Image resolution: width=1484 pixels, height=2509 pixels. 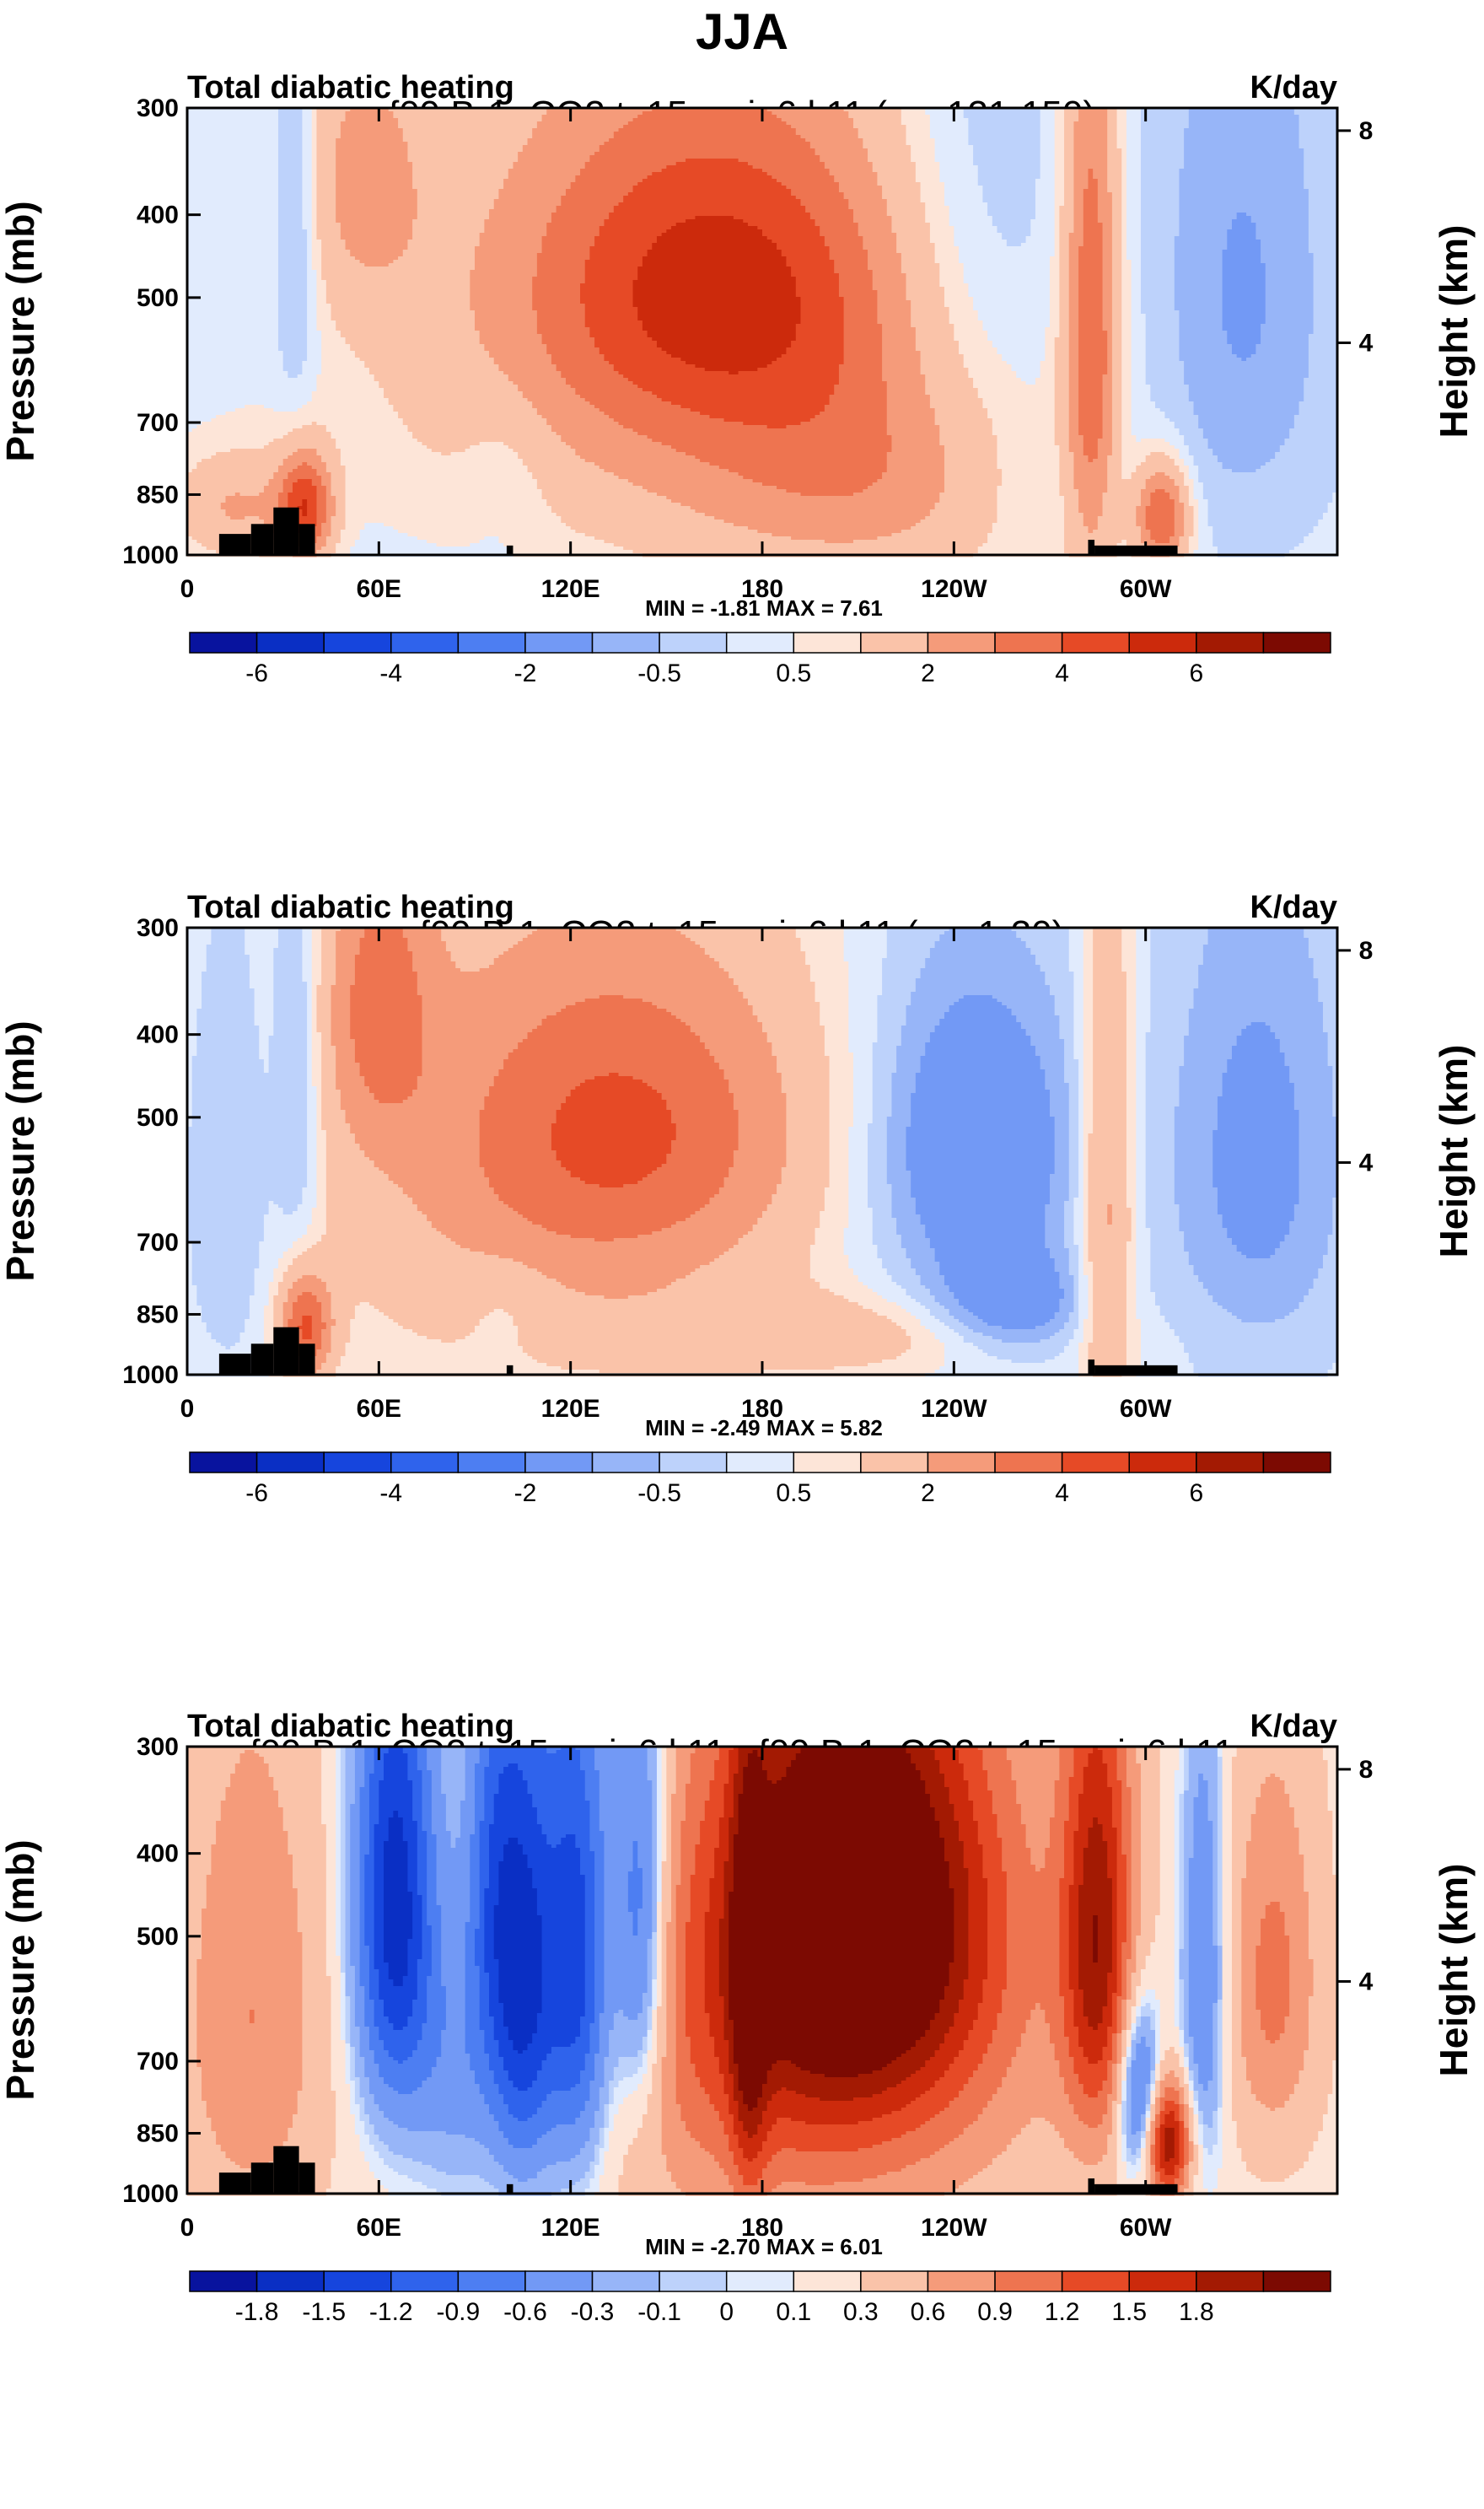 What do you see at coordinates (459, 2312) in the screenshot?
I see `colorbar-label: -0.9` at bounding box center [459, 2312].